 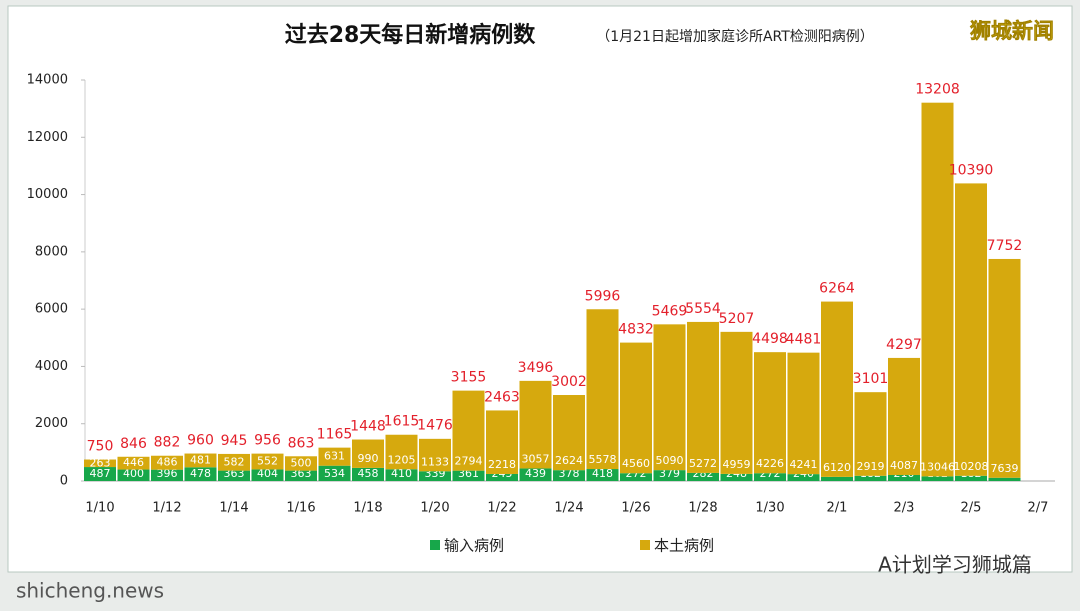 I want to click on segment-label: 481, so click(x=200, y=459).